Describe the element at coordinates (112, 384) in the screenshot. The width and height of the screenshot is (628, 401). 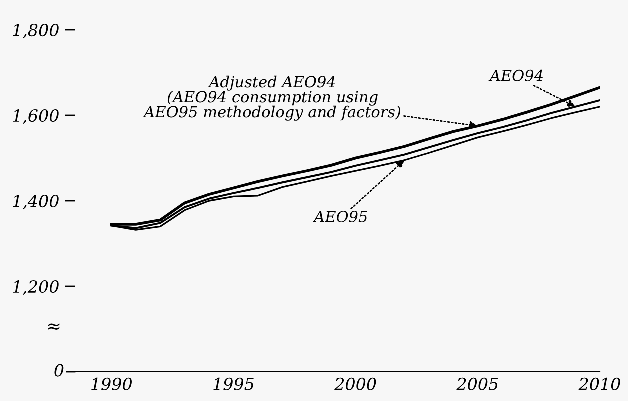
I see `x-tick-label: 1990` at that location.